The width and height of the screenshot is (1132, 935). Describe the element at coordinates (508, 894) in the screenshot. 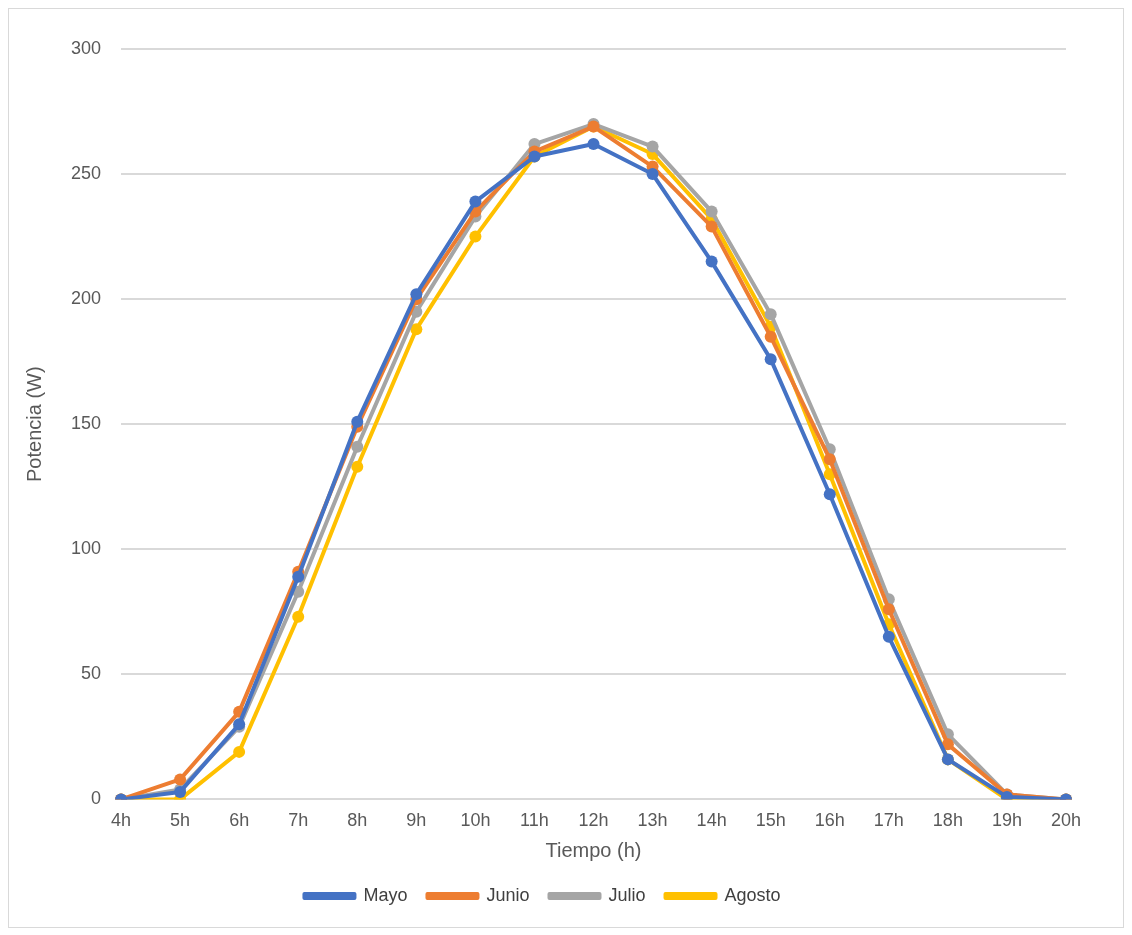

I see `legend-label: Junio` at that location.